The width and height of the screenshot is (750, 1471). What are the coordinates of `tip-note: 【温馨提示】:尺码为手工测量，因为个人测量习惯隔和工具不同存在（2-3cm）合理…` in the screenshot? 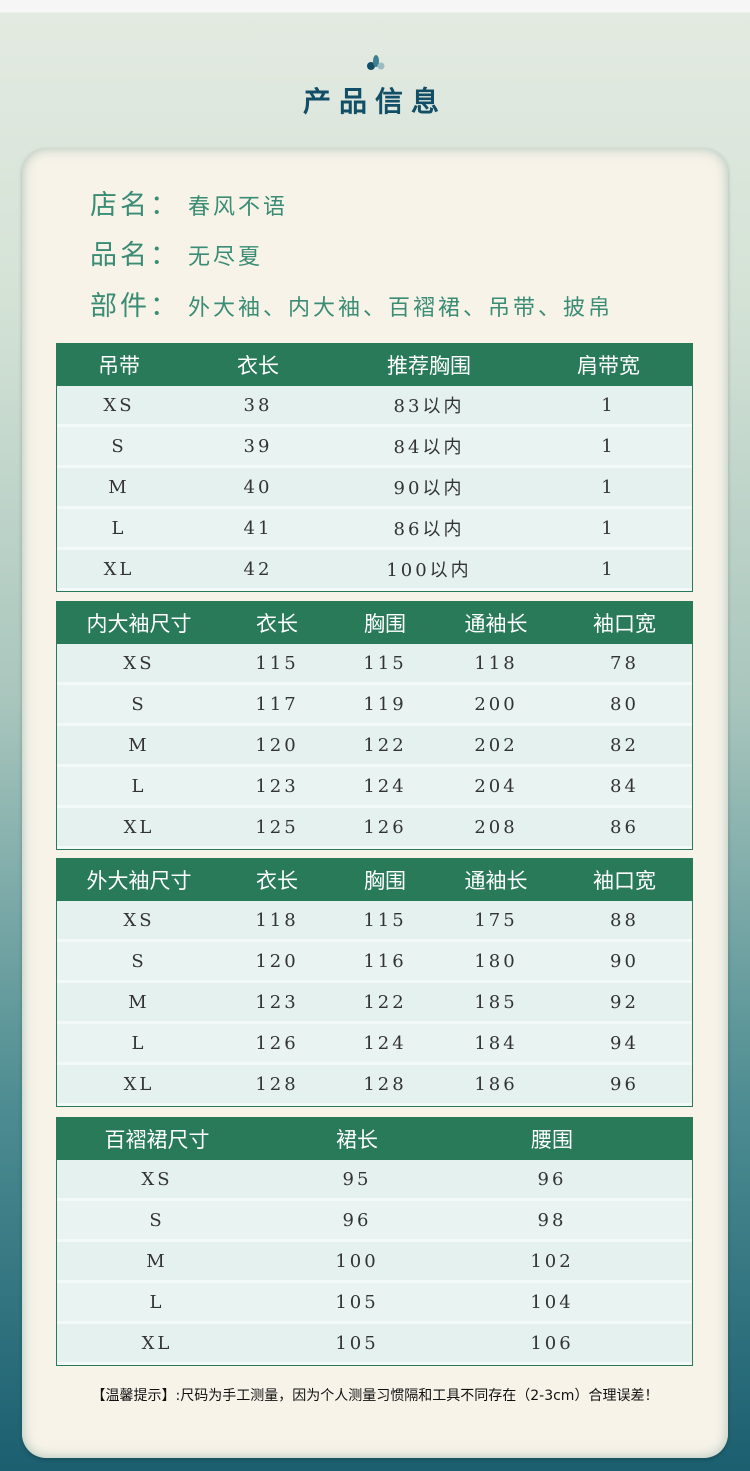 It's located at (375, 1396).